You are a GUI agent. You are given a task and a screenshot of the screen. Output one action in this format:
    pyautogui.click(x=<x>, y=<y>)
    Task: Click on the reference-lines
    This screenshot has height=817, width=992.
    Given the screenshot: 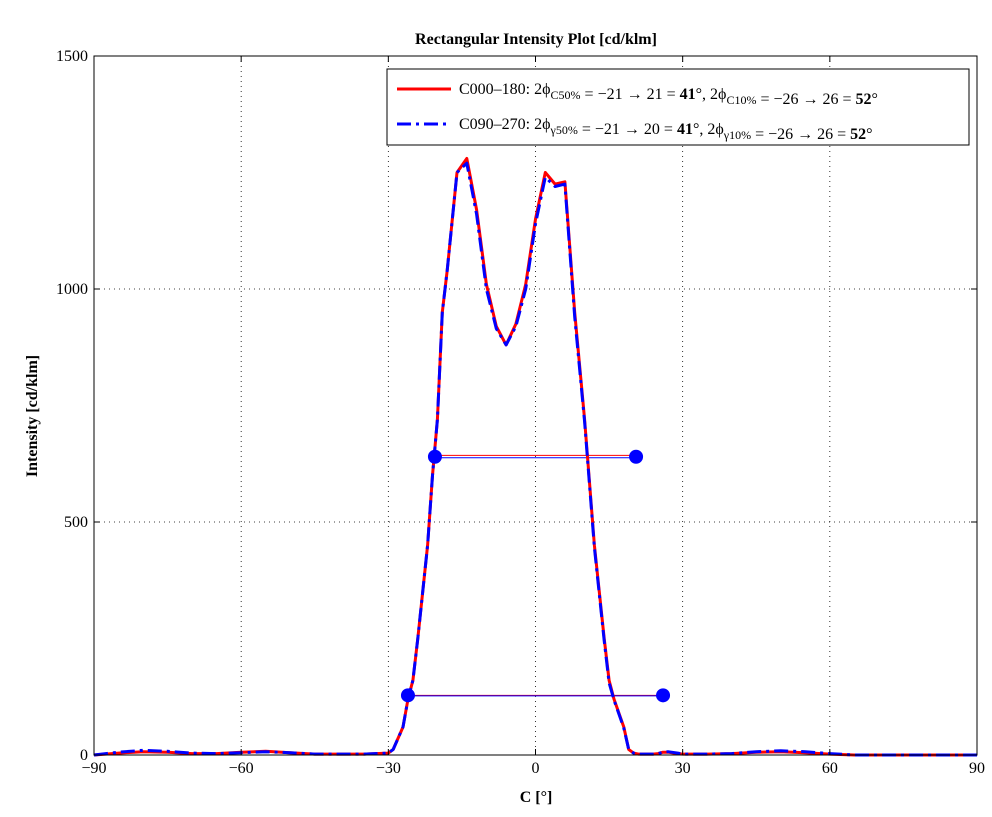 What is the action you would take?
    pyautogui.click(x=535, y=575)
    